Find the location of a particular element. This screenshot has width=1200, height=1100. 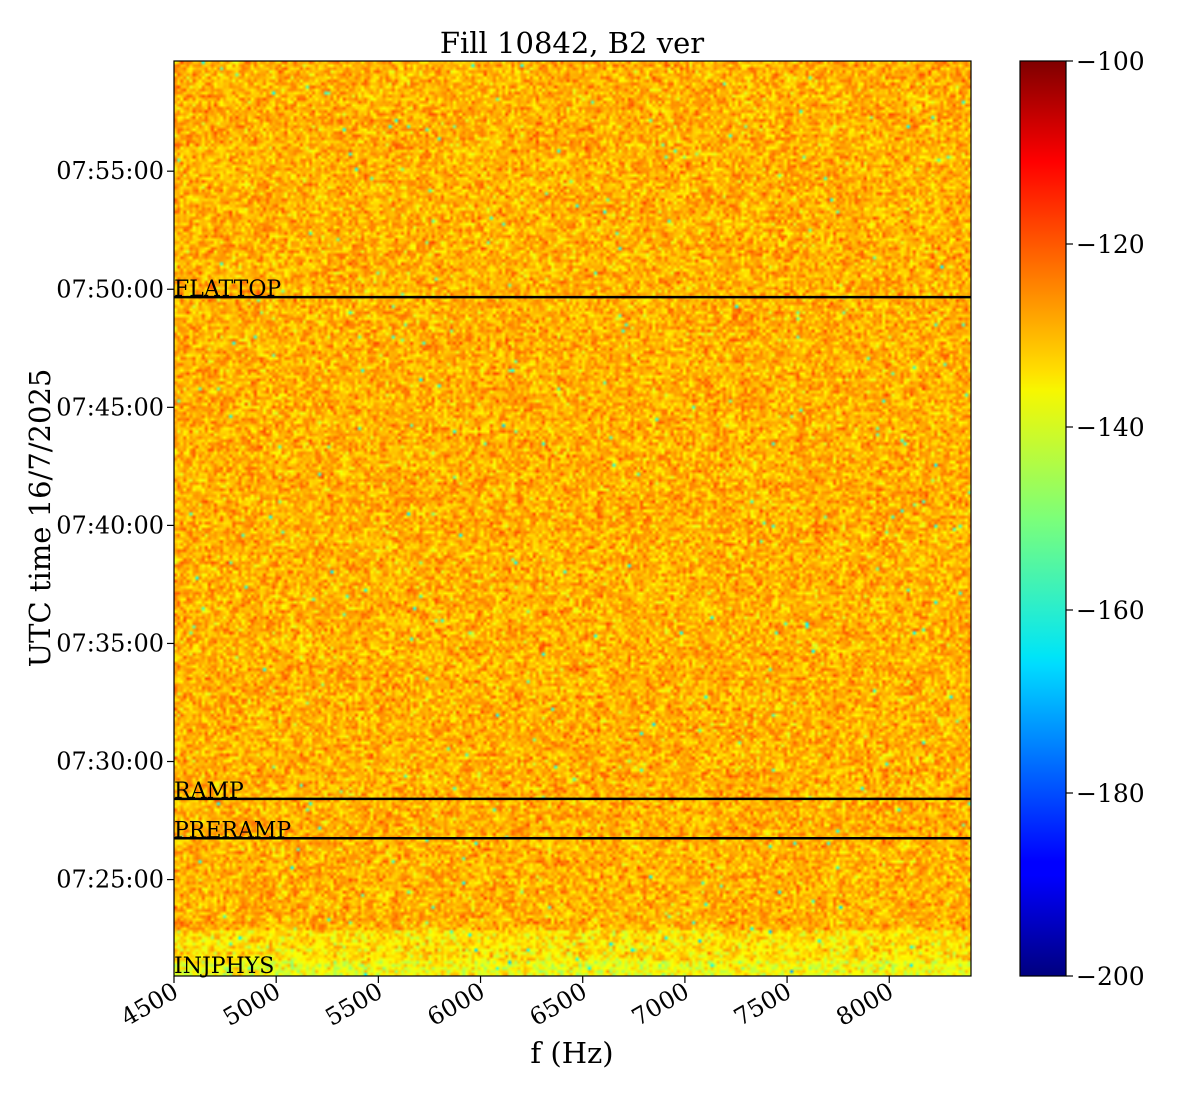

x-tick-label: 6500 is located at coordinates (558, 1004).